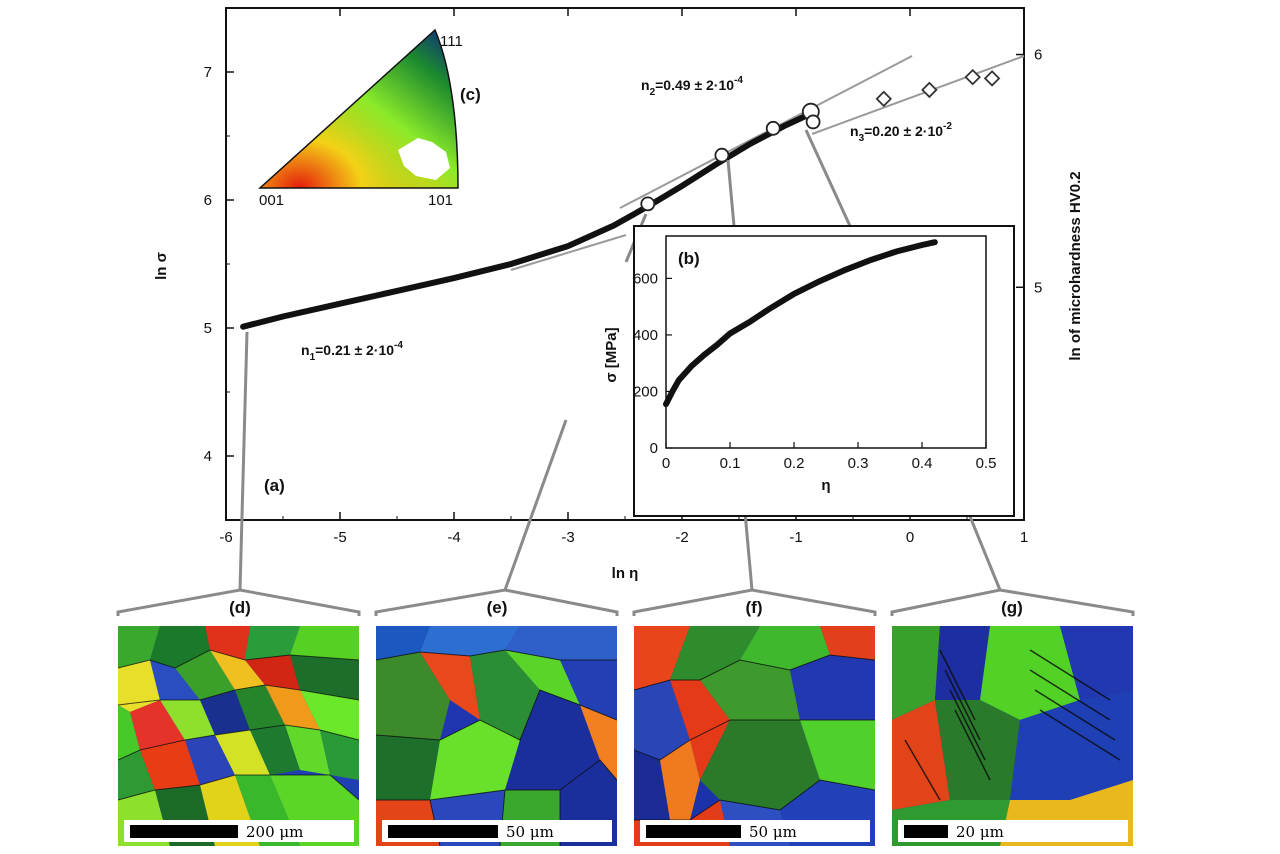 This screenshot has height=854, width=1280. What do you see at coordinates (800, 323) in the screenshot?
I see `inset-b-curve` at bounding box center [800, 323].